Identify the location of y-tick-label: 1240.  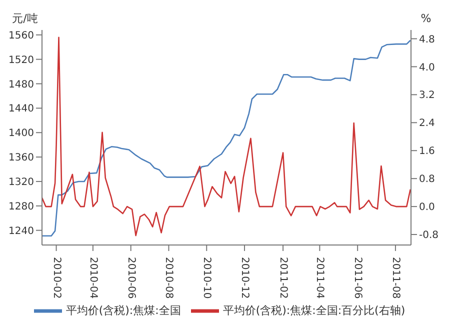
(21, 231).